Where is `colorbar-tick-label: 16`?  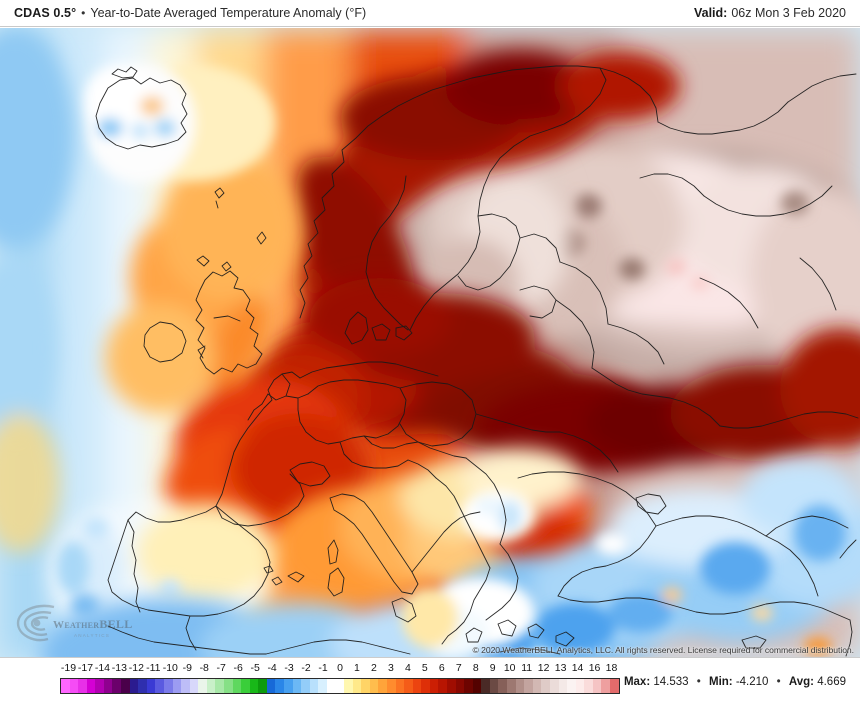 colorbar-tick-label: 16 is located at coordinates (594, 668).